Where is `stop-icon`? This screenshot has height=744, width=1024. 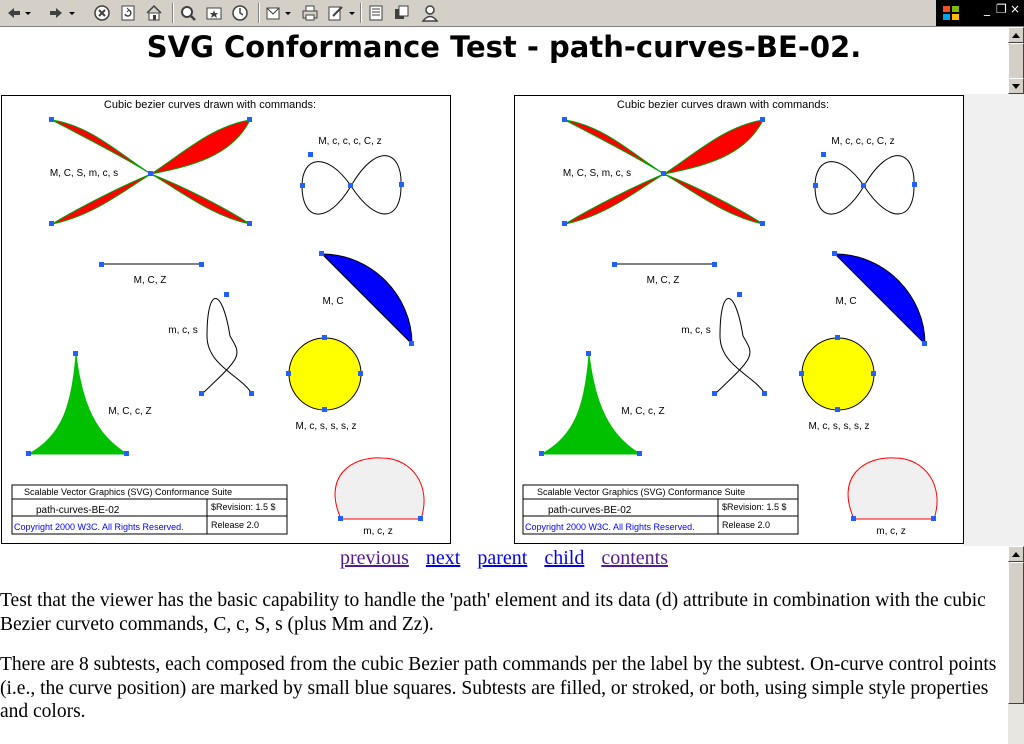 stop-icon is located at coordinates (102, 13).